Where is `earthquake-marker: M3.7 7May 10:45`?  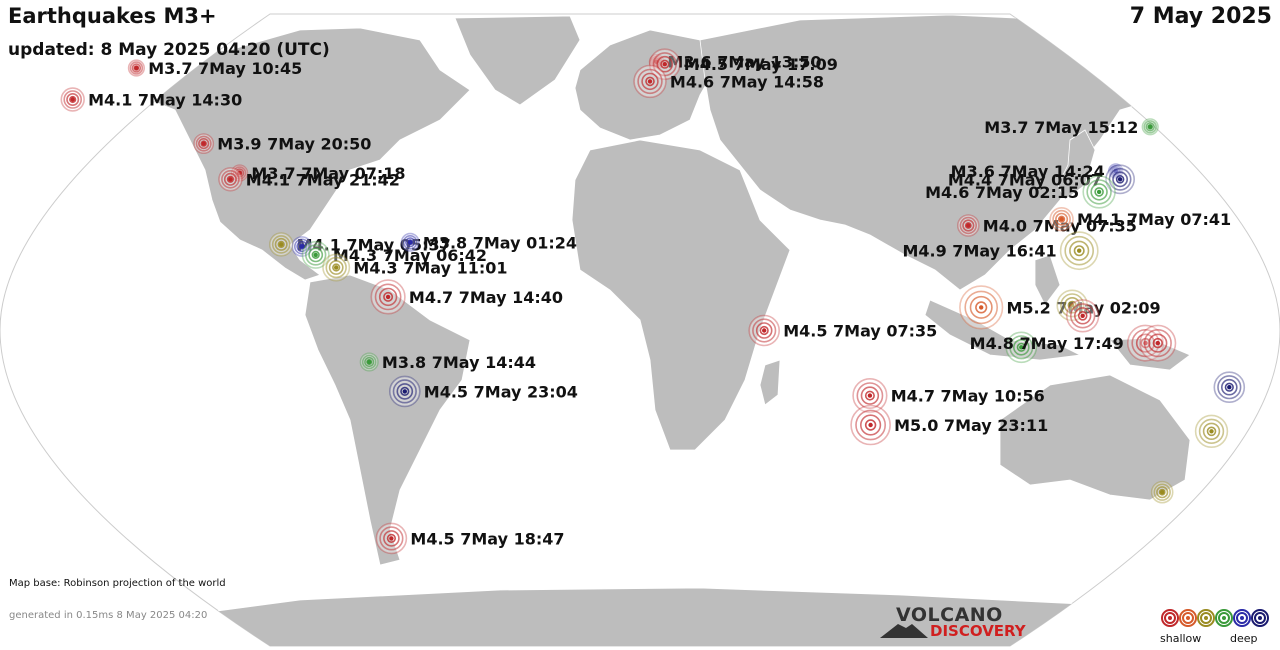
earthquake-marker: M3.7 7May 10:45 is located at coordinates (215, 68).